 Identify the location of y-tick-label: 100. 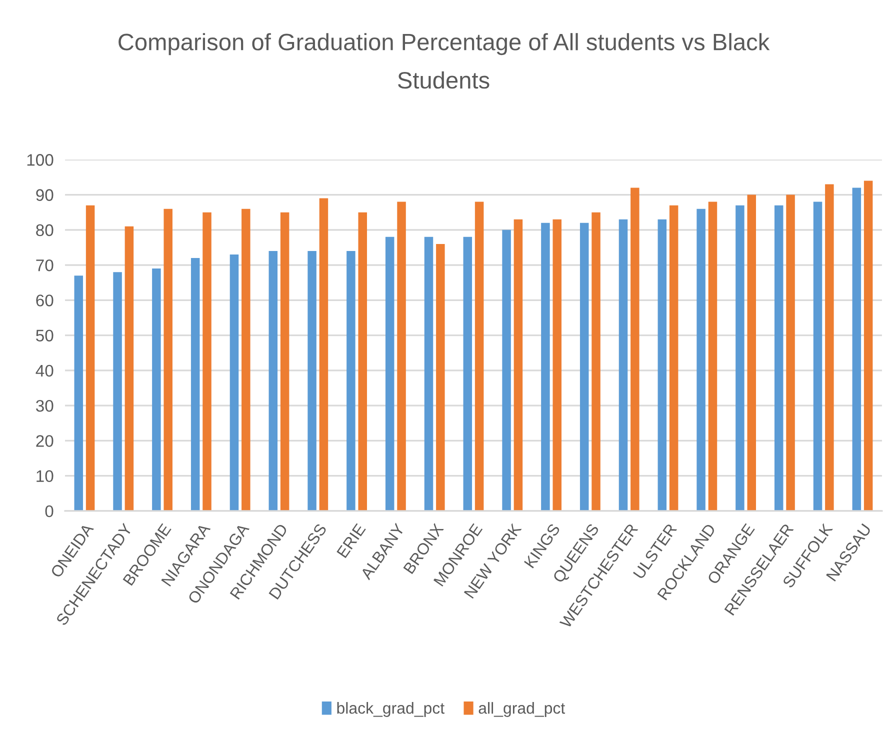
(40, 160).